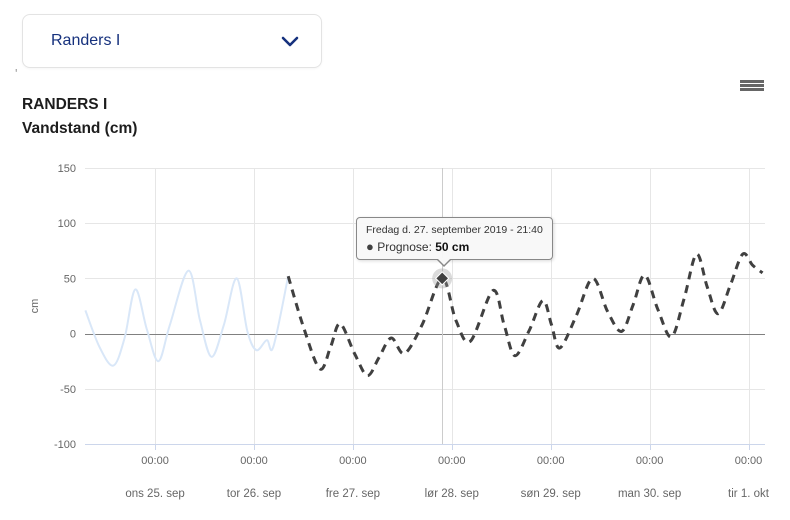 Image resolution: width=790 pixels, height=520 pixels. Describe the element at coordinates (65, 445) in the screenshot. I see `y-axis-tick-label: -100` at that location.